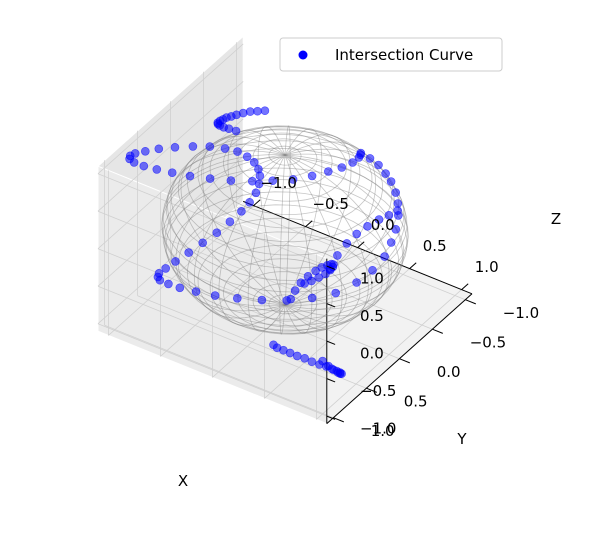  I want to click on legend-box, so click(391, 54).